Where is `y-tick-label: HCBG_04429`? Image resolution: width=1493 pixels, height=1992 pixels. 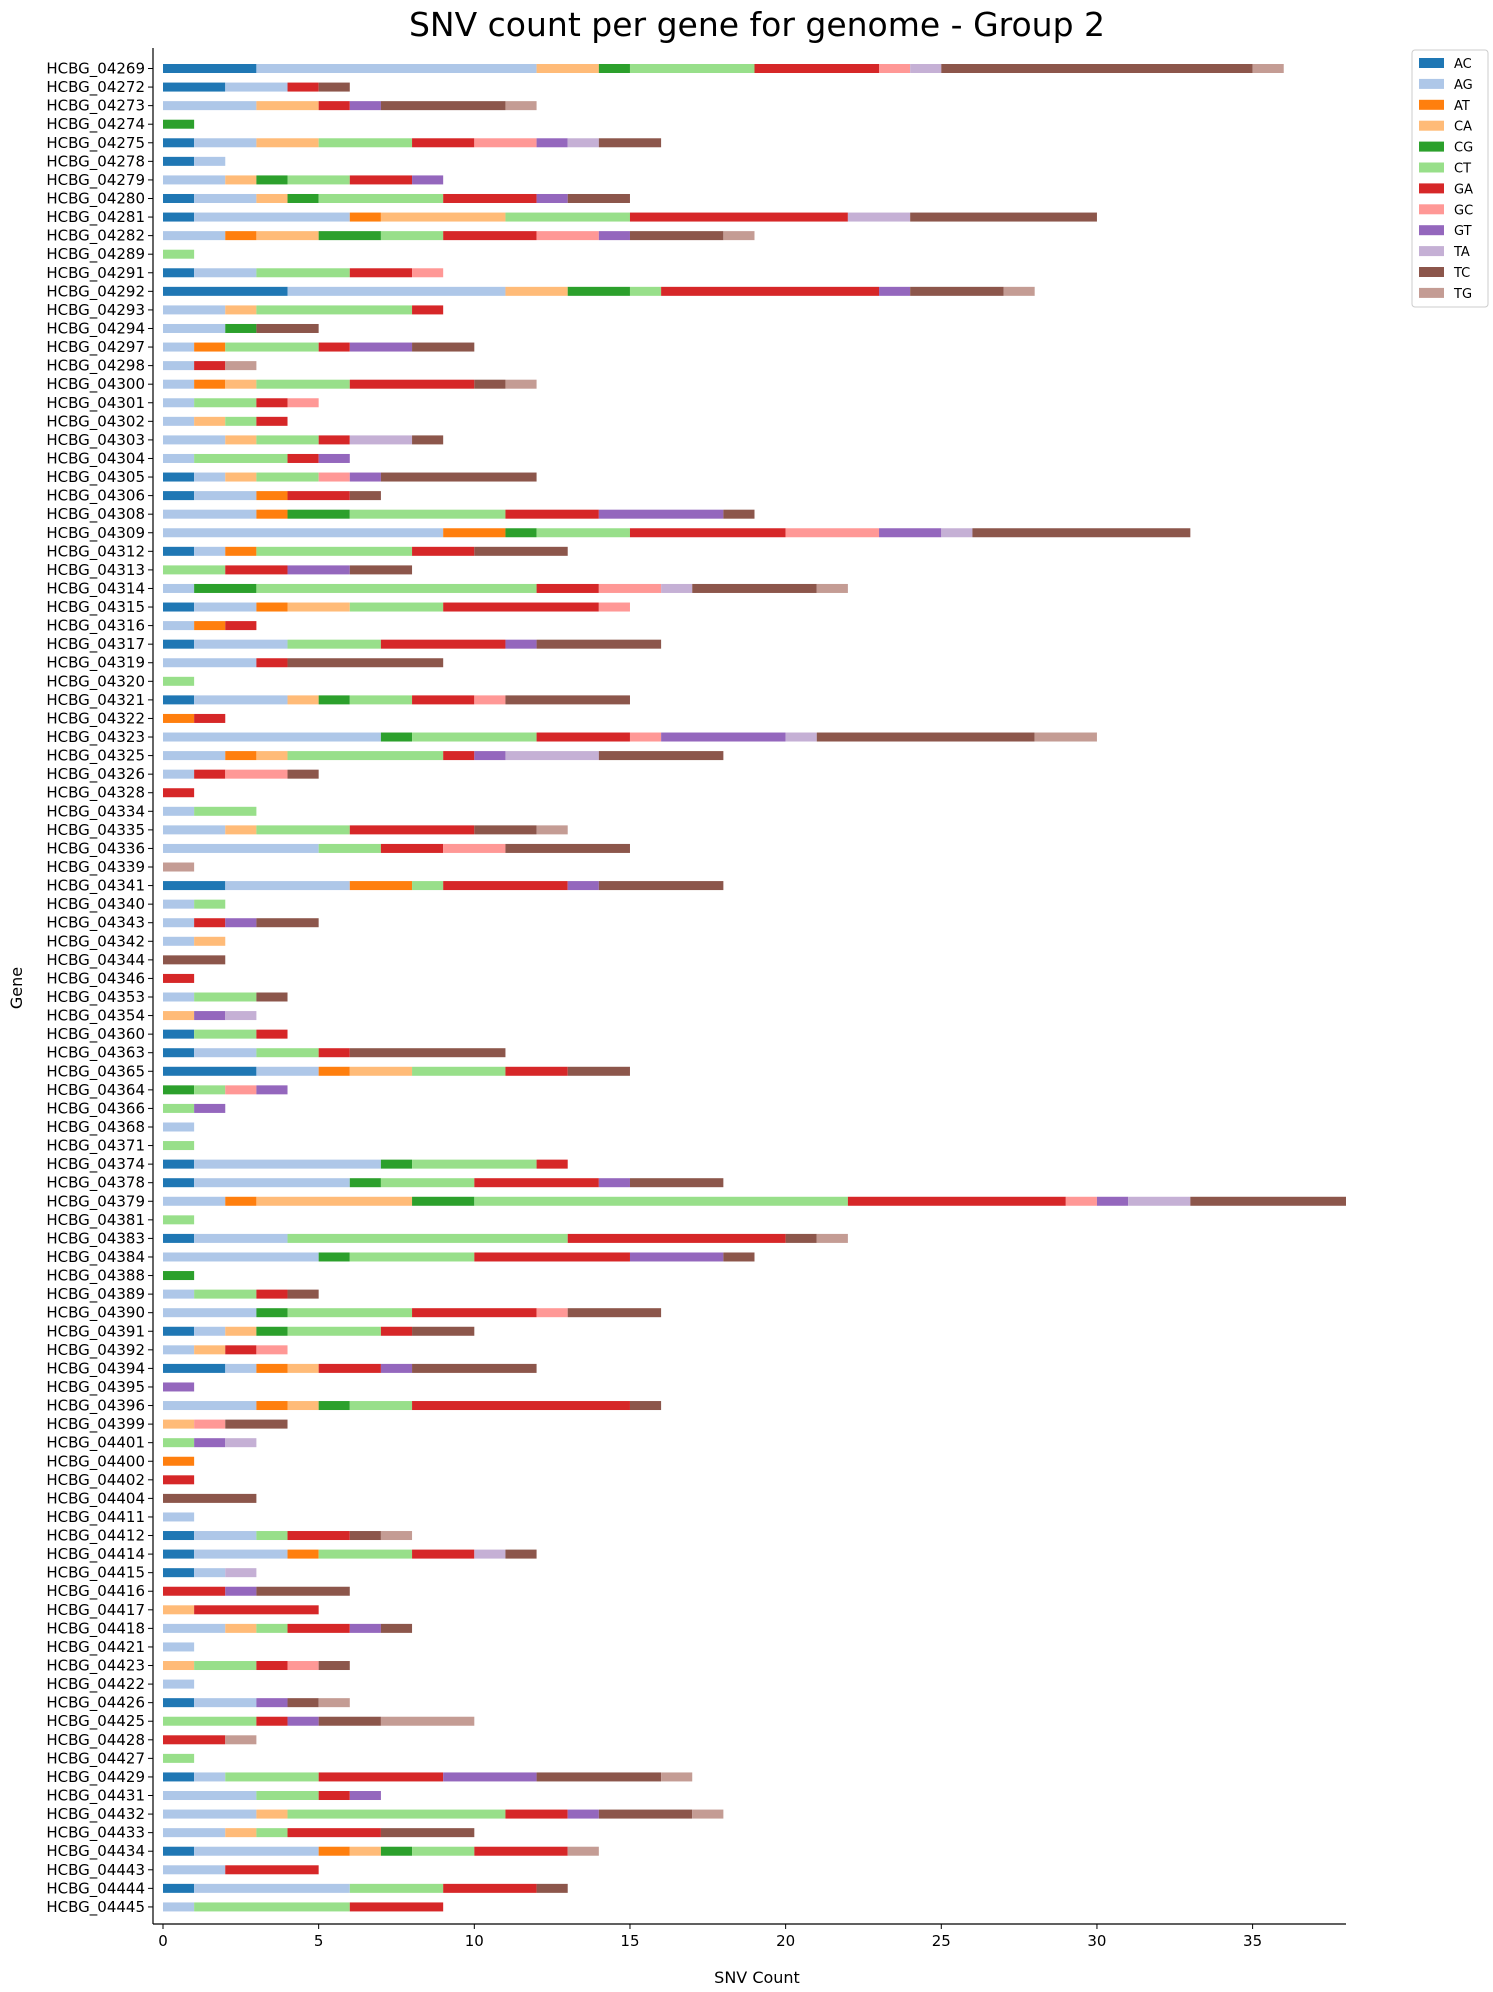
y-tick-label: HCBG_04429 is located at coordinates (95, 1777).